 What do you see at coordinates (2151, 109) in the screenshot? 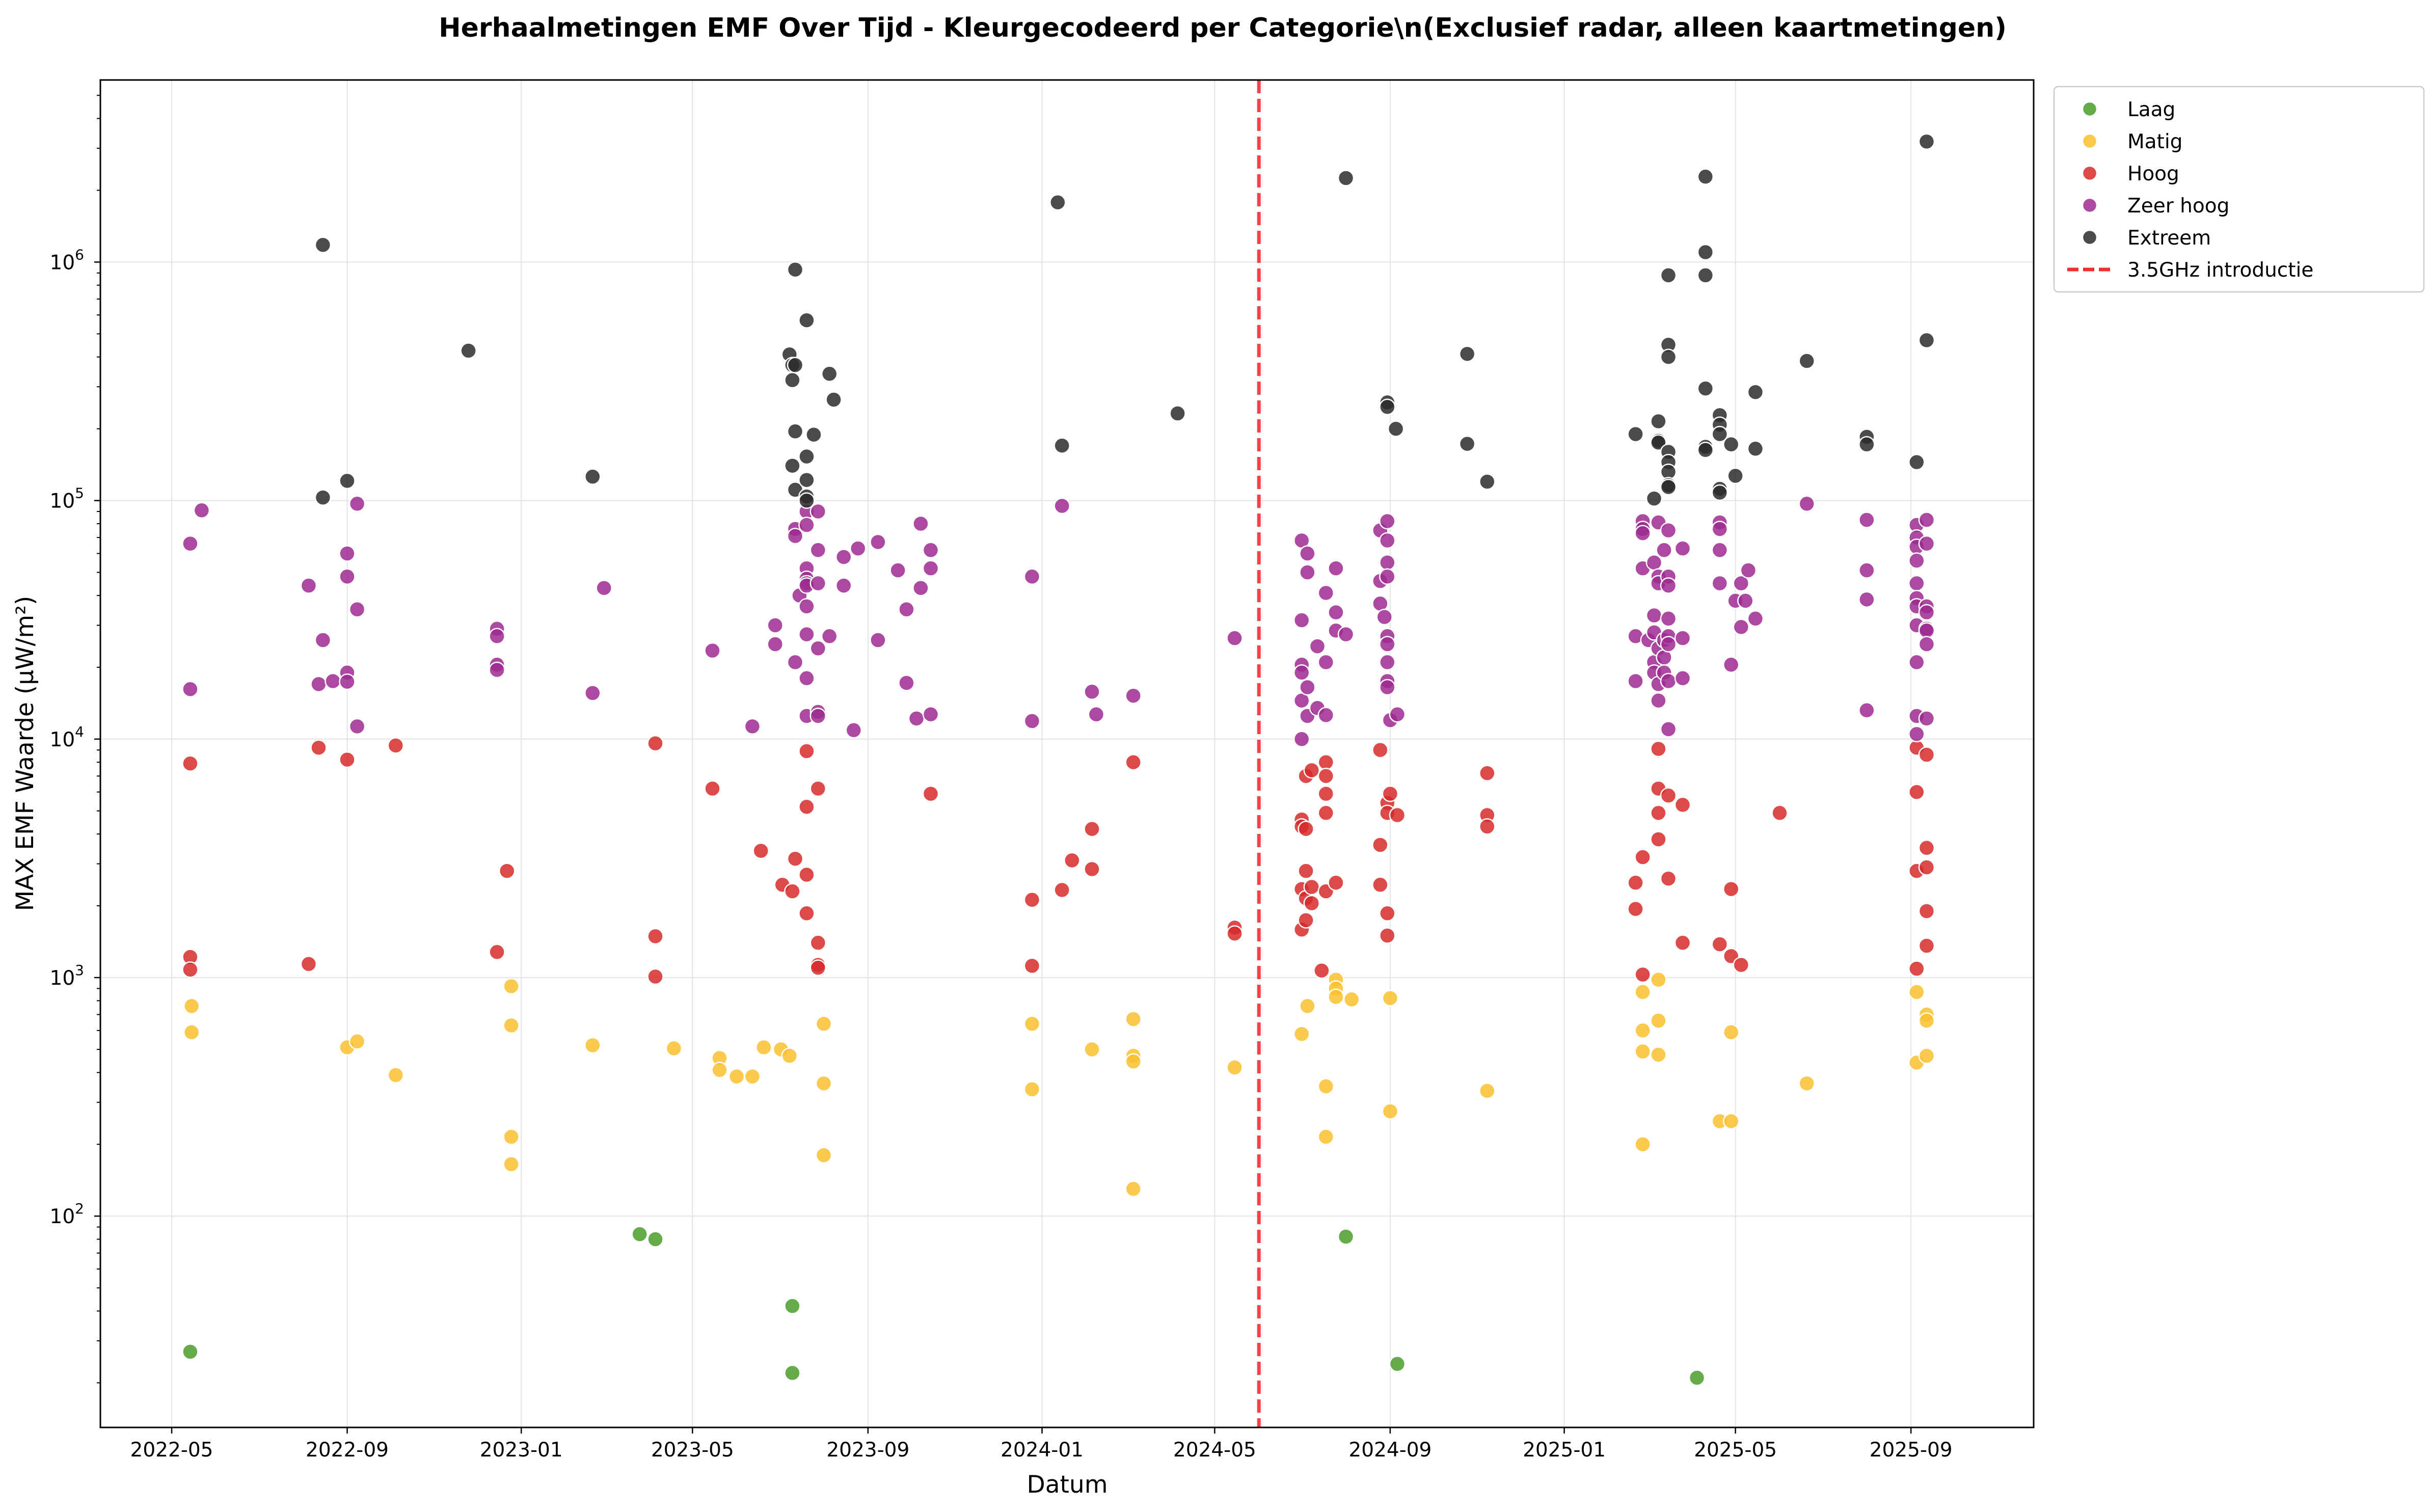
I see `legend-label: Laag` at bounding box center [2151, 109].